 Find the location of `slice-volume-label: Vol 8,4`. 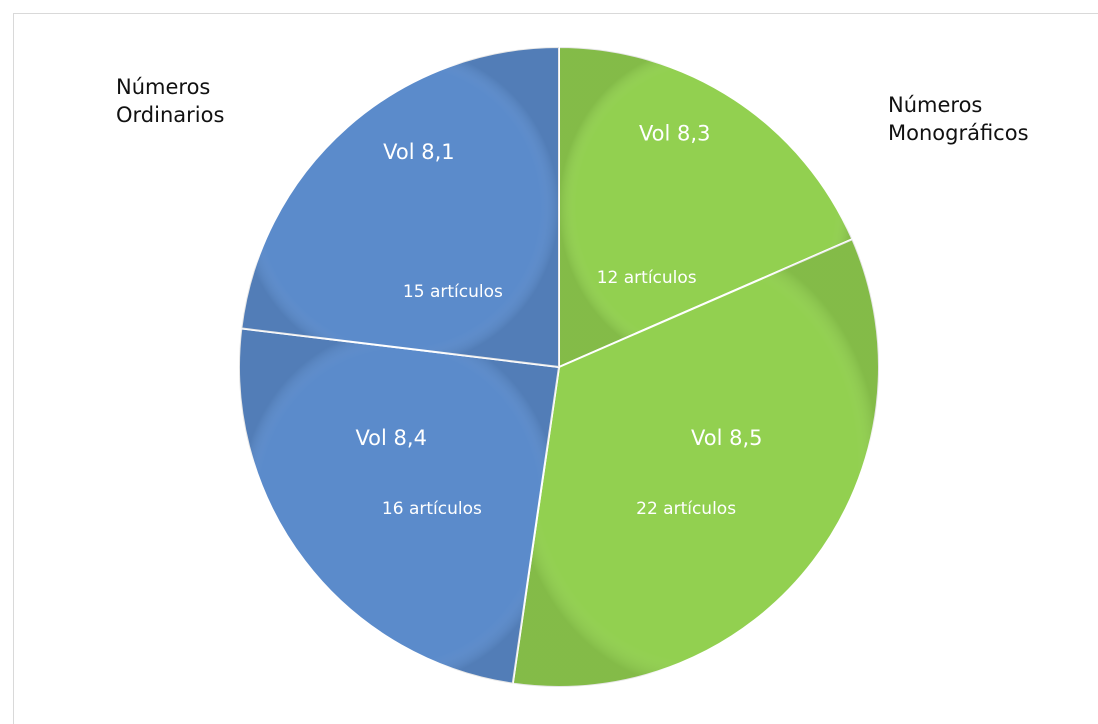

slice-volume-label: Vol 8,4 is located at coordinates (391, 438).